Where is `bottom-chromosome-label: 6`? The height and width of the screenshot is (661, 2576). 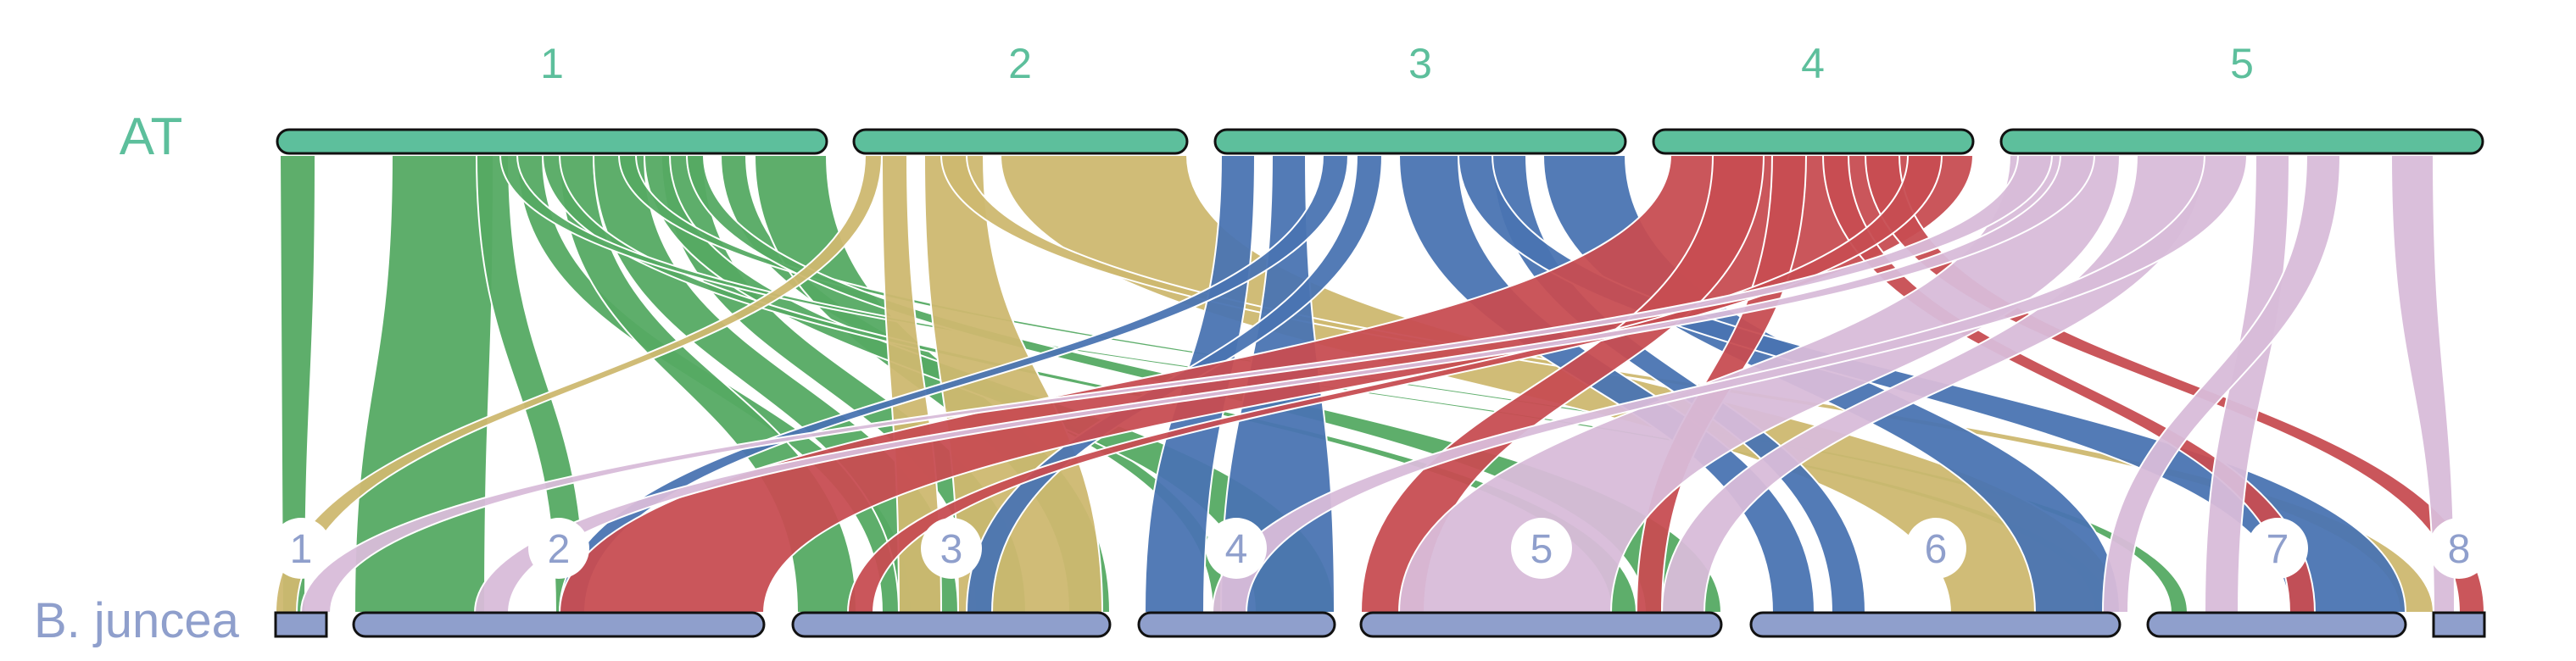
bottom-chromosome-label: 6 is located at coordinates (1937, 549).